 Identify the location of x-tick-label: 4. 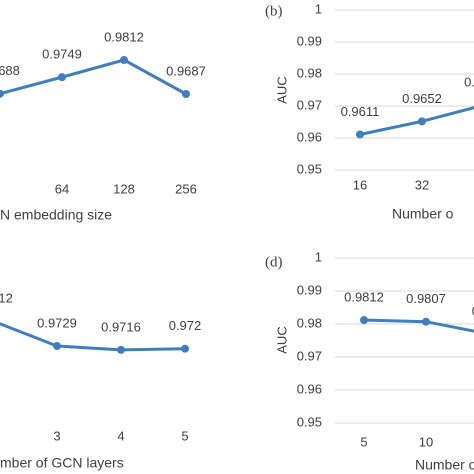
(120, 435).